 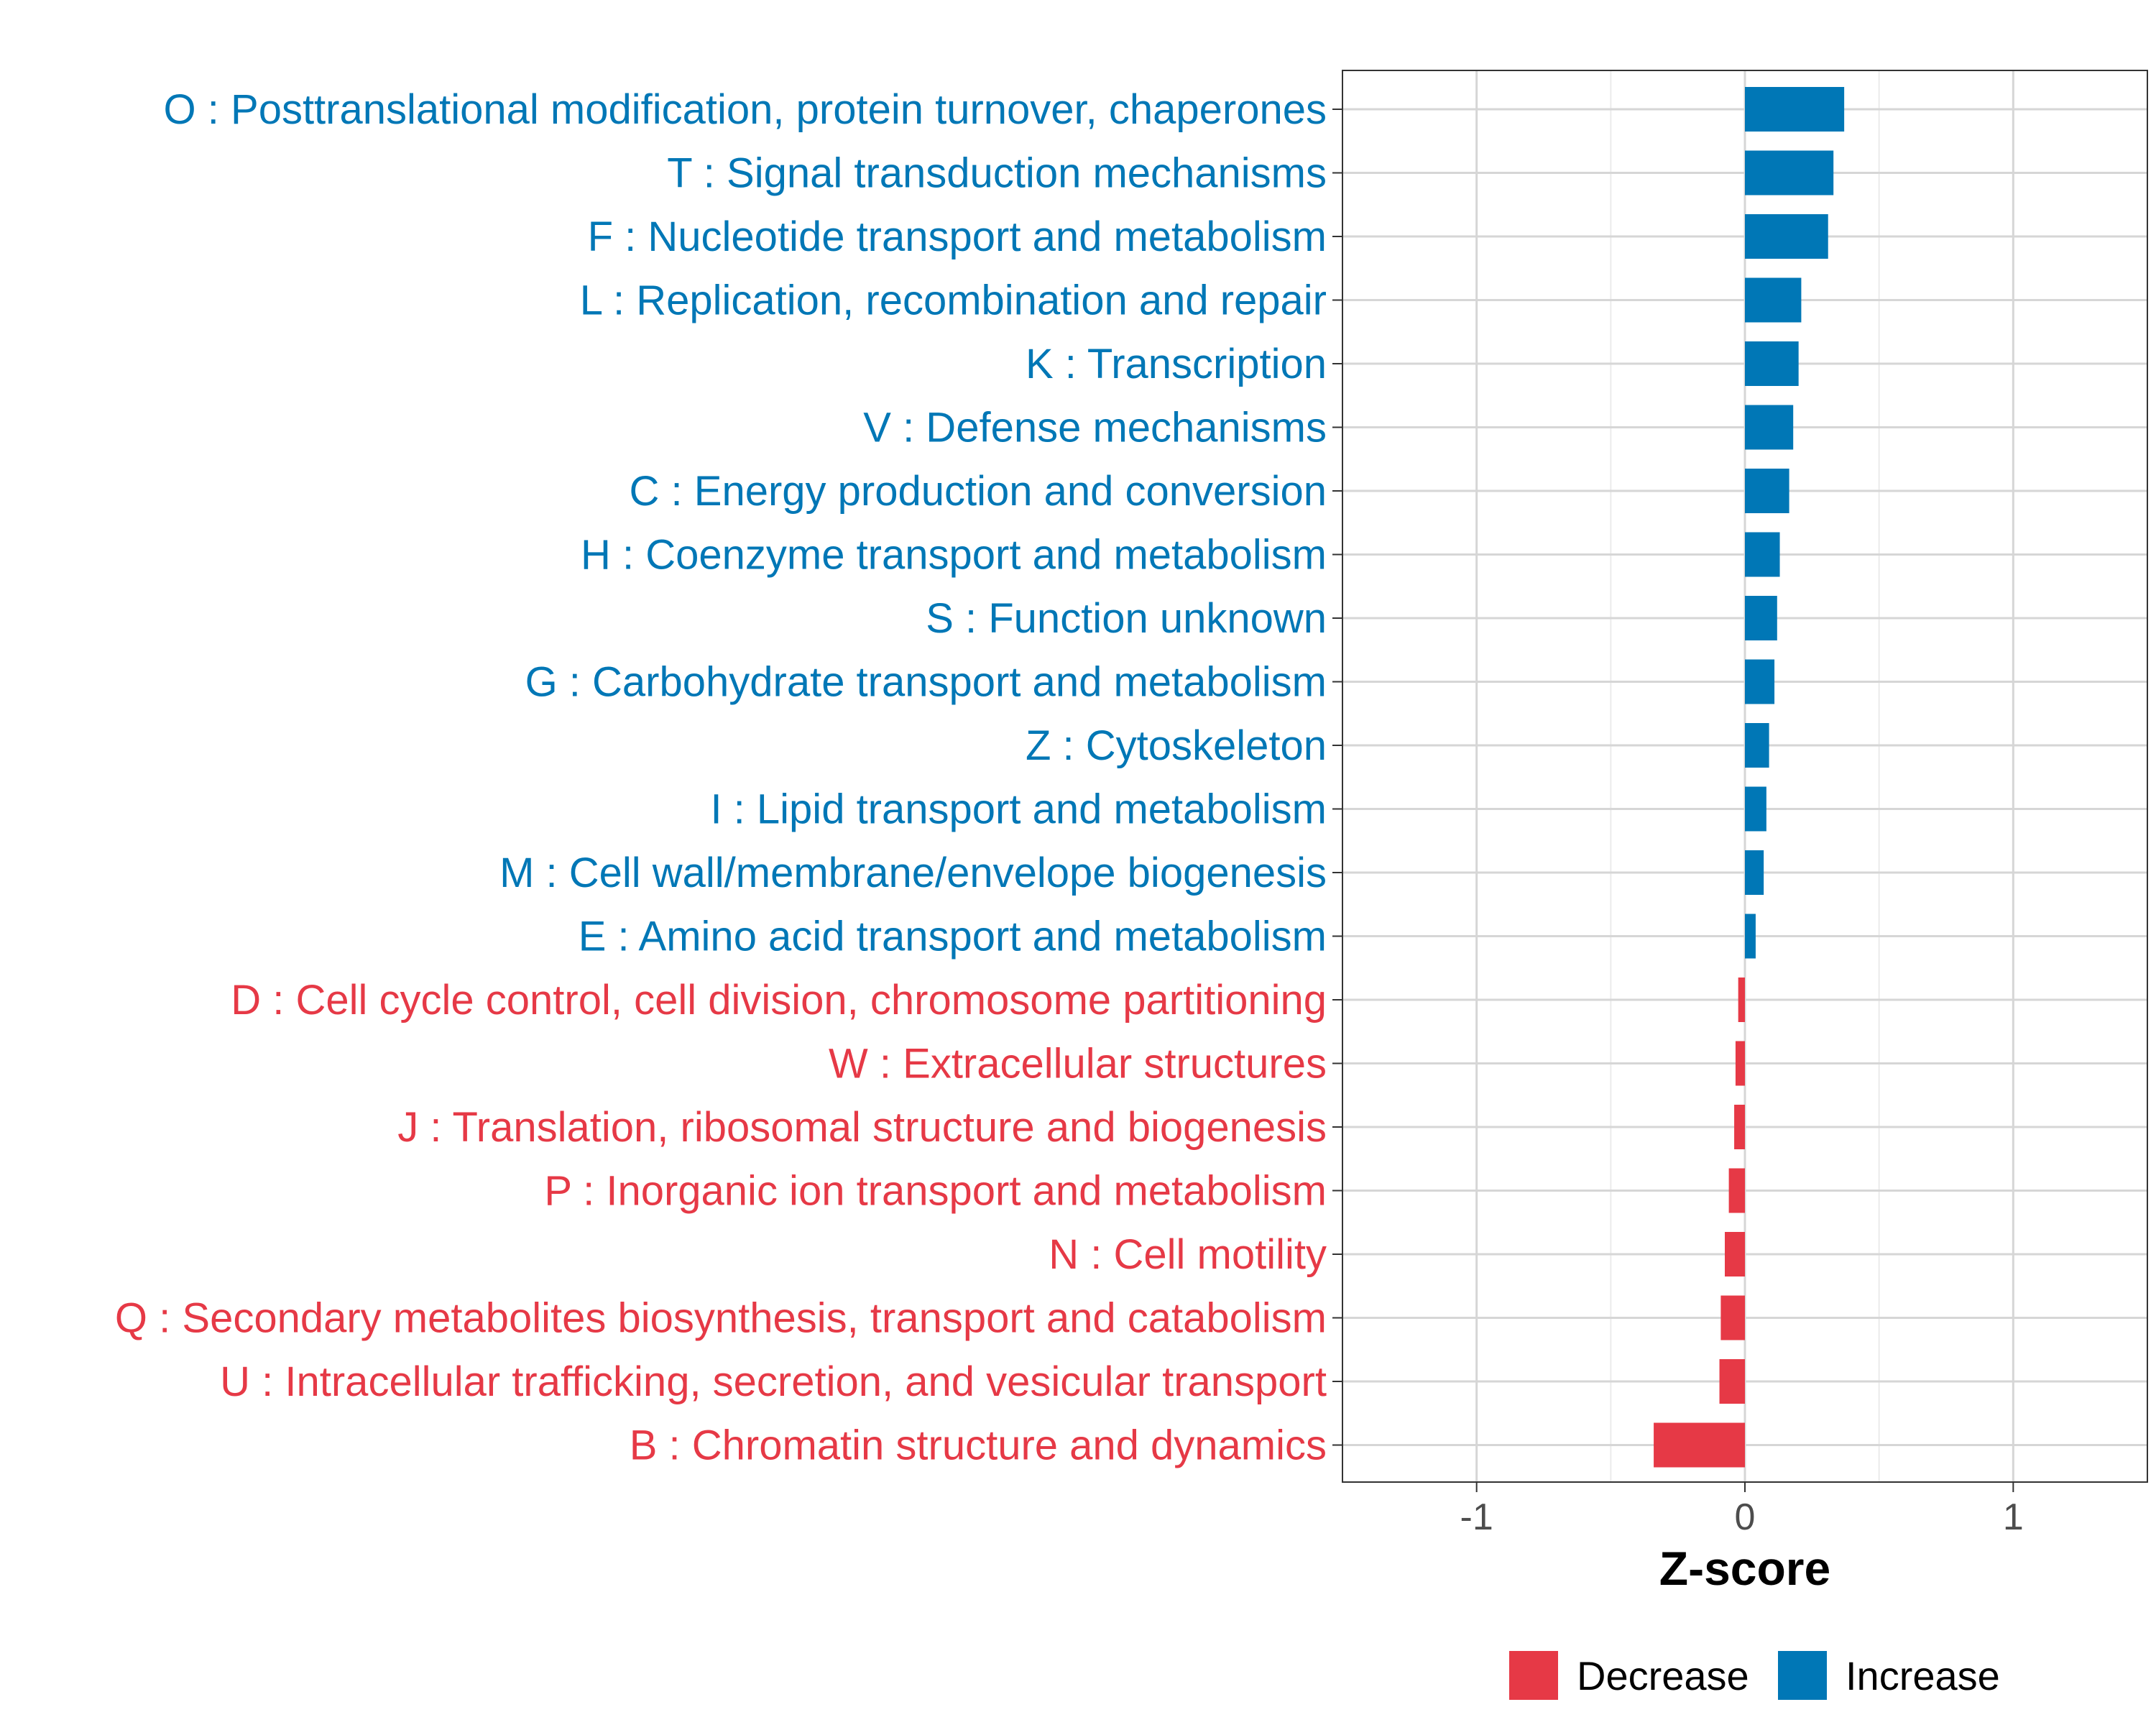 I want to click on x-axis-ticks: -1 0 1, so click(x=1742, y=1510).